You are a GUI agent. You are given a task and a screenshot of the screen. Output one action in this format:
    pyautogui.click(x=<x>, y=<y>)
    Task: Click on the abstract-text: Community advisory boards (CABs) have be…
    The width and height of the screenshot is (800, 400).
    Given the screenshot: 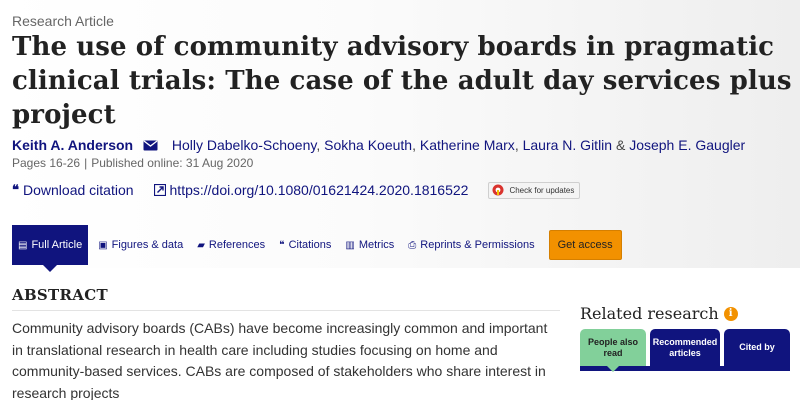 What is the action you would take?
    pyautogui.click(x=280, y=360)
    